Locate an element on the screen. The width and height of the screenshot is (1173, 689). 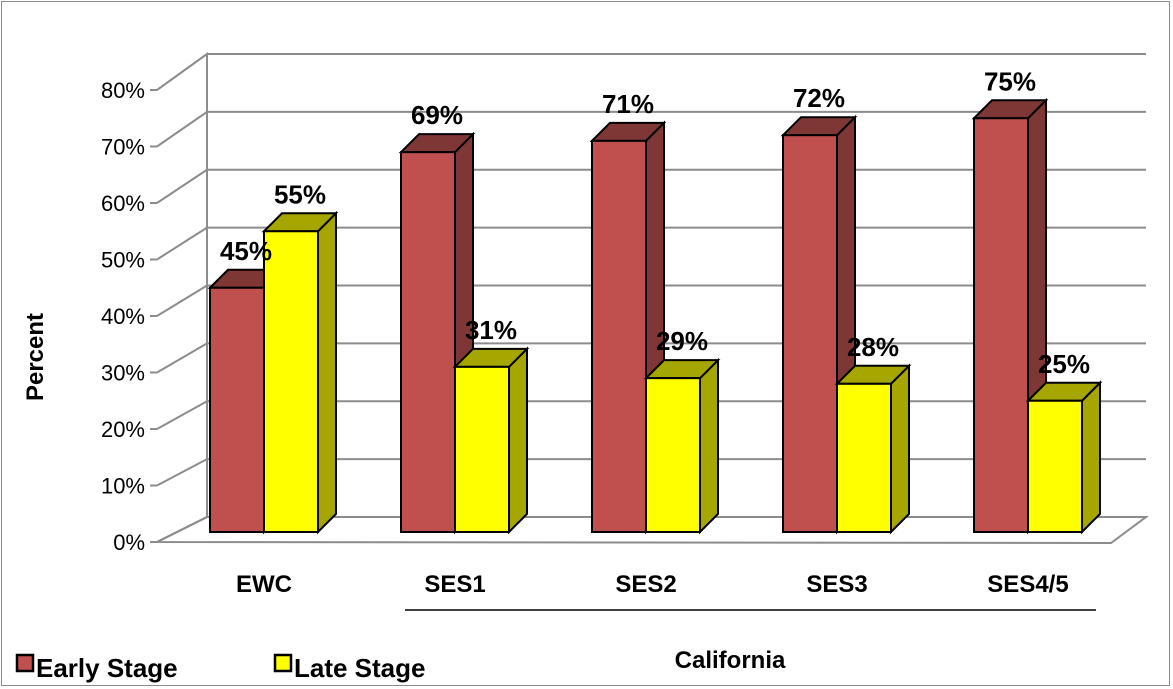
x-group-label: California is located at coordinates (730, 660).